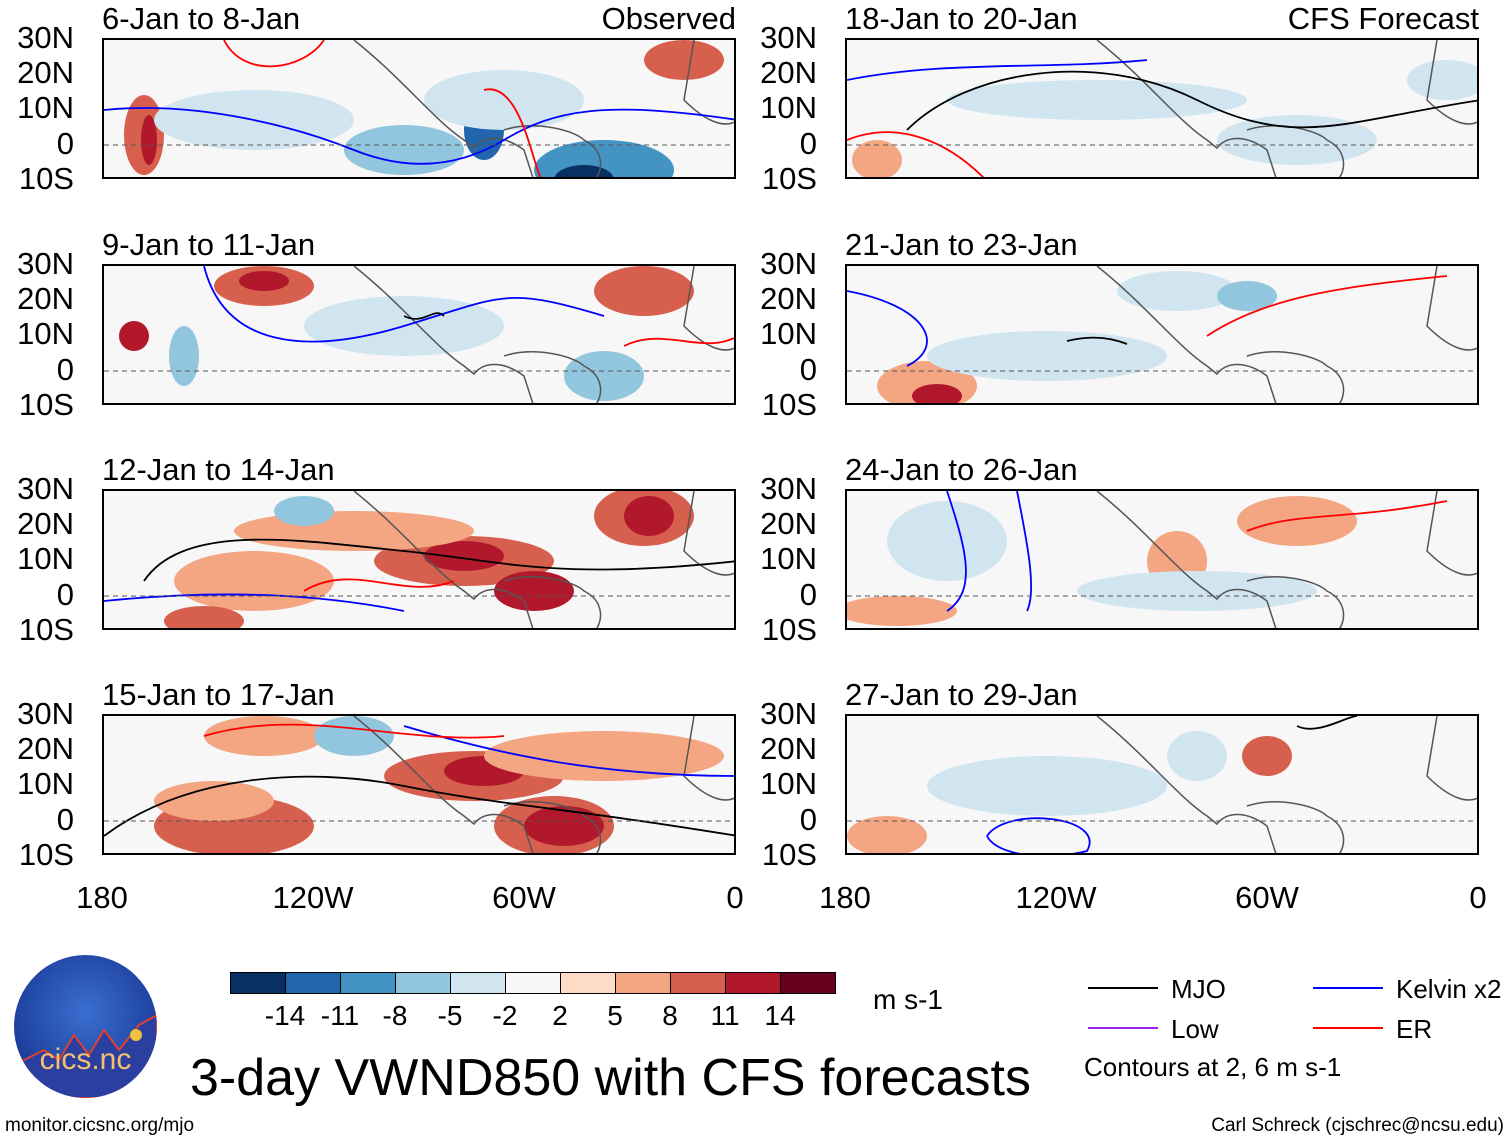 Image resolution: width=1510 pixels, height=1142 pixels. What do you see at coordinates (100, 1125) in the screenshot?
I see `footer-url: monitor.cicsnc.org/mjo` at bounding box center [100, 1125].